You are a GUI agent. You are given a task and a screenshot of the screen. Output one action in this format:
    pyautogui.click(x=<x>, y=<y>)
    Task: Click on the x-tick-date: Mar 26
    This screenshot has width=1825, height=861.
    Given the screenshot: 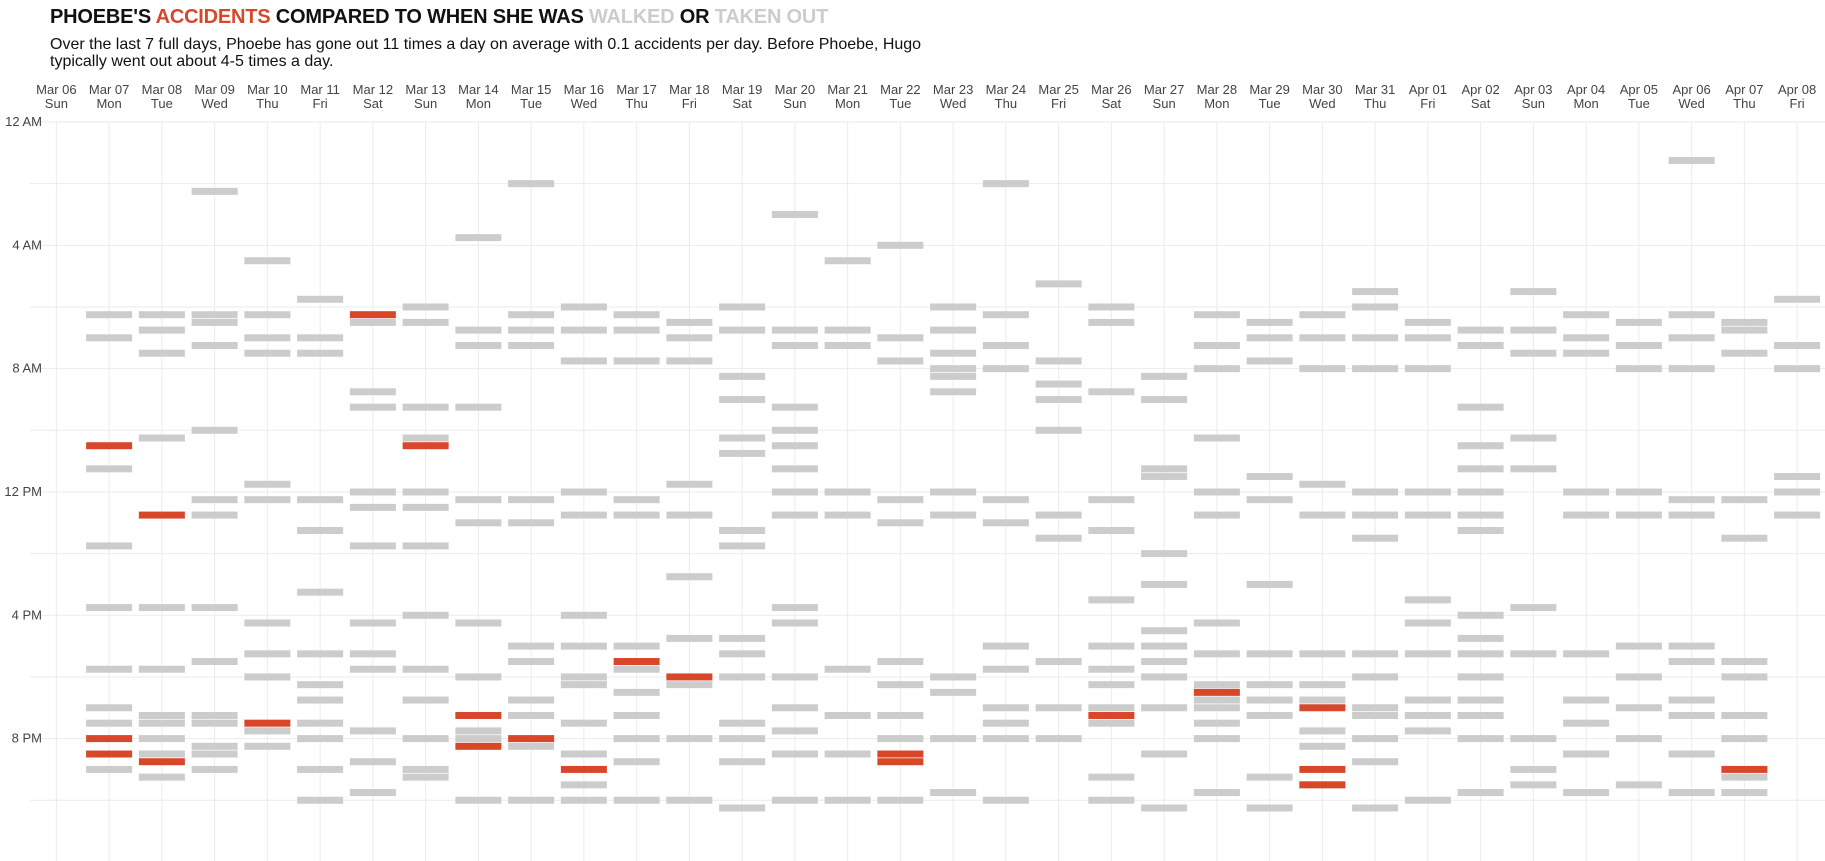 What is the action you would take?
    pyautogui.click(x=1111, y=89)
    